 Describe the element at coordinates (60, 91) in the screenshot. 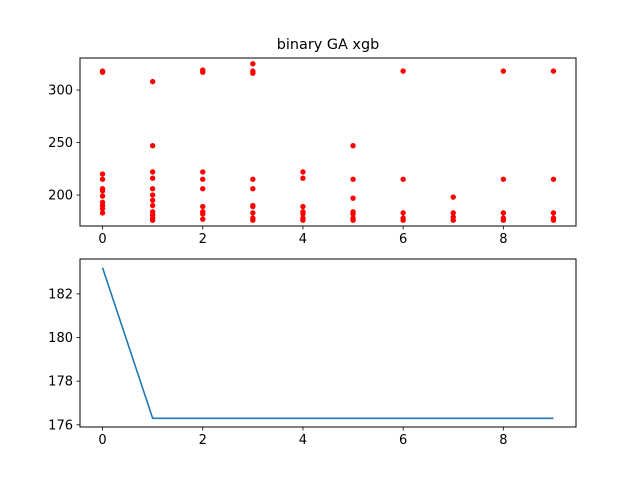

I see `y-tick-label: 300` at that location.